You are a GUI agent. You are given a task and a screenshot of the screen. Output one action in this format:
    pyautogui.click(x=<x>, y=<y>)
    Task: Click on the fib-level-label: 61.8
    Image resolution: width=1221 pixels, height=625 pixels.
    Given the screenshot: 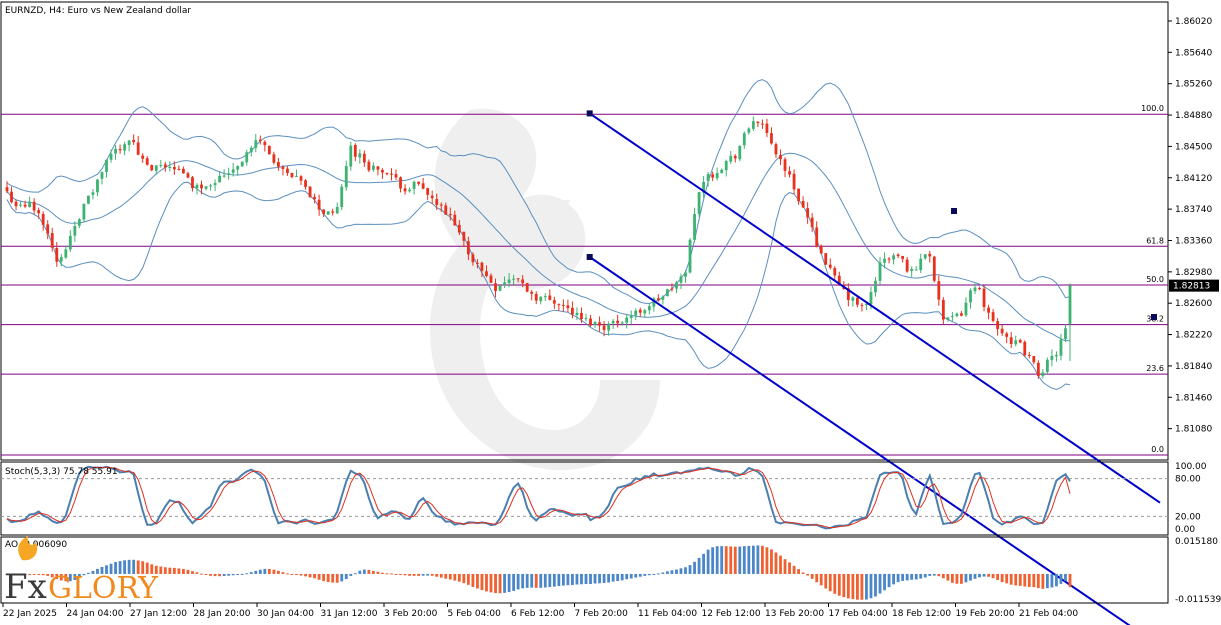 What is the action you would take?
    pyautogui.click(x=1155, y=240)
    